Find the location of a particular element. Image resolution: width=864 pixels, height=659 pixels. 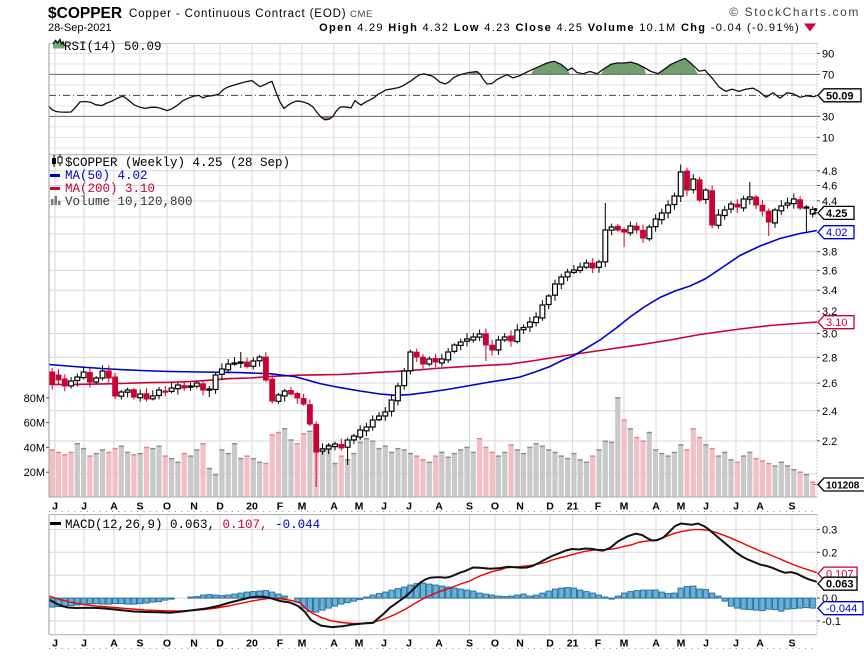

svg-text: 4.25 is located at coordinates (836, 214).